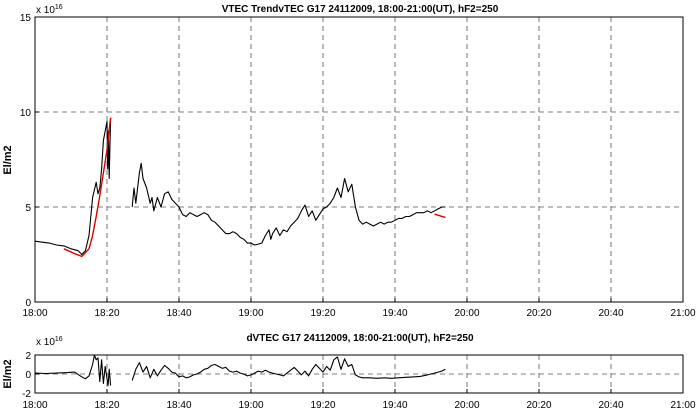 The image size is (699, 412). What do you see at coordinates (394, 313) in the screenshot?
I see `vtec-x-tick-label: 19:40` at bounding box center [394, 313].